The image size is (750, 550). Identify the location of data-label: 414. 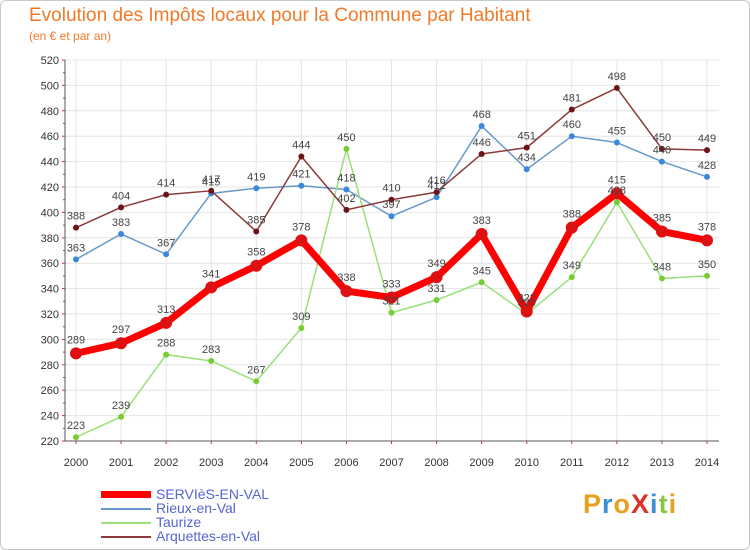
(166, 184).